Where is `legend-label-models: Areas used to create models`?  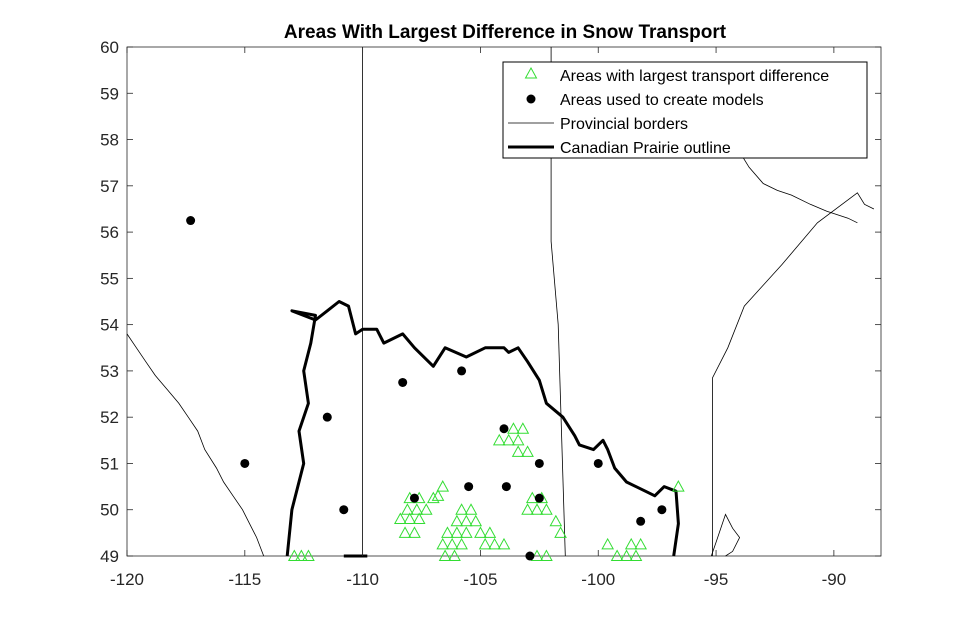
legend-label-models: Areas used to create models is located at coordinates (662, 100).